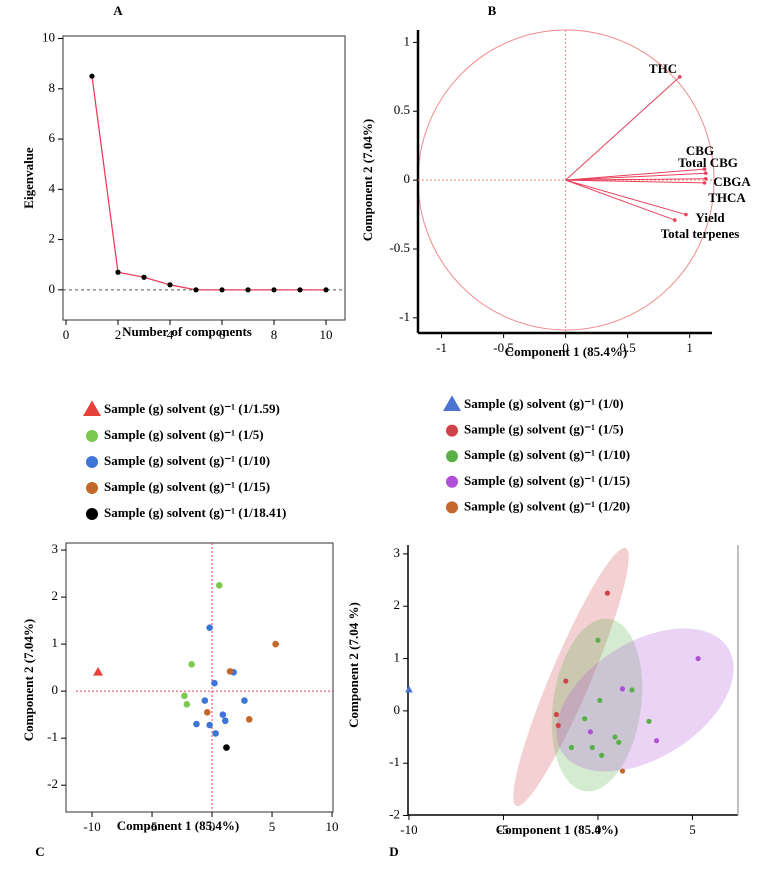 The image size is (763, 869). I want to click on x-tick-label: 8, so click(274, 334).